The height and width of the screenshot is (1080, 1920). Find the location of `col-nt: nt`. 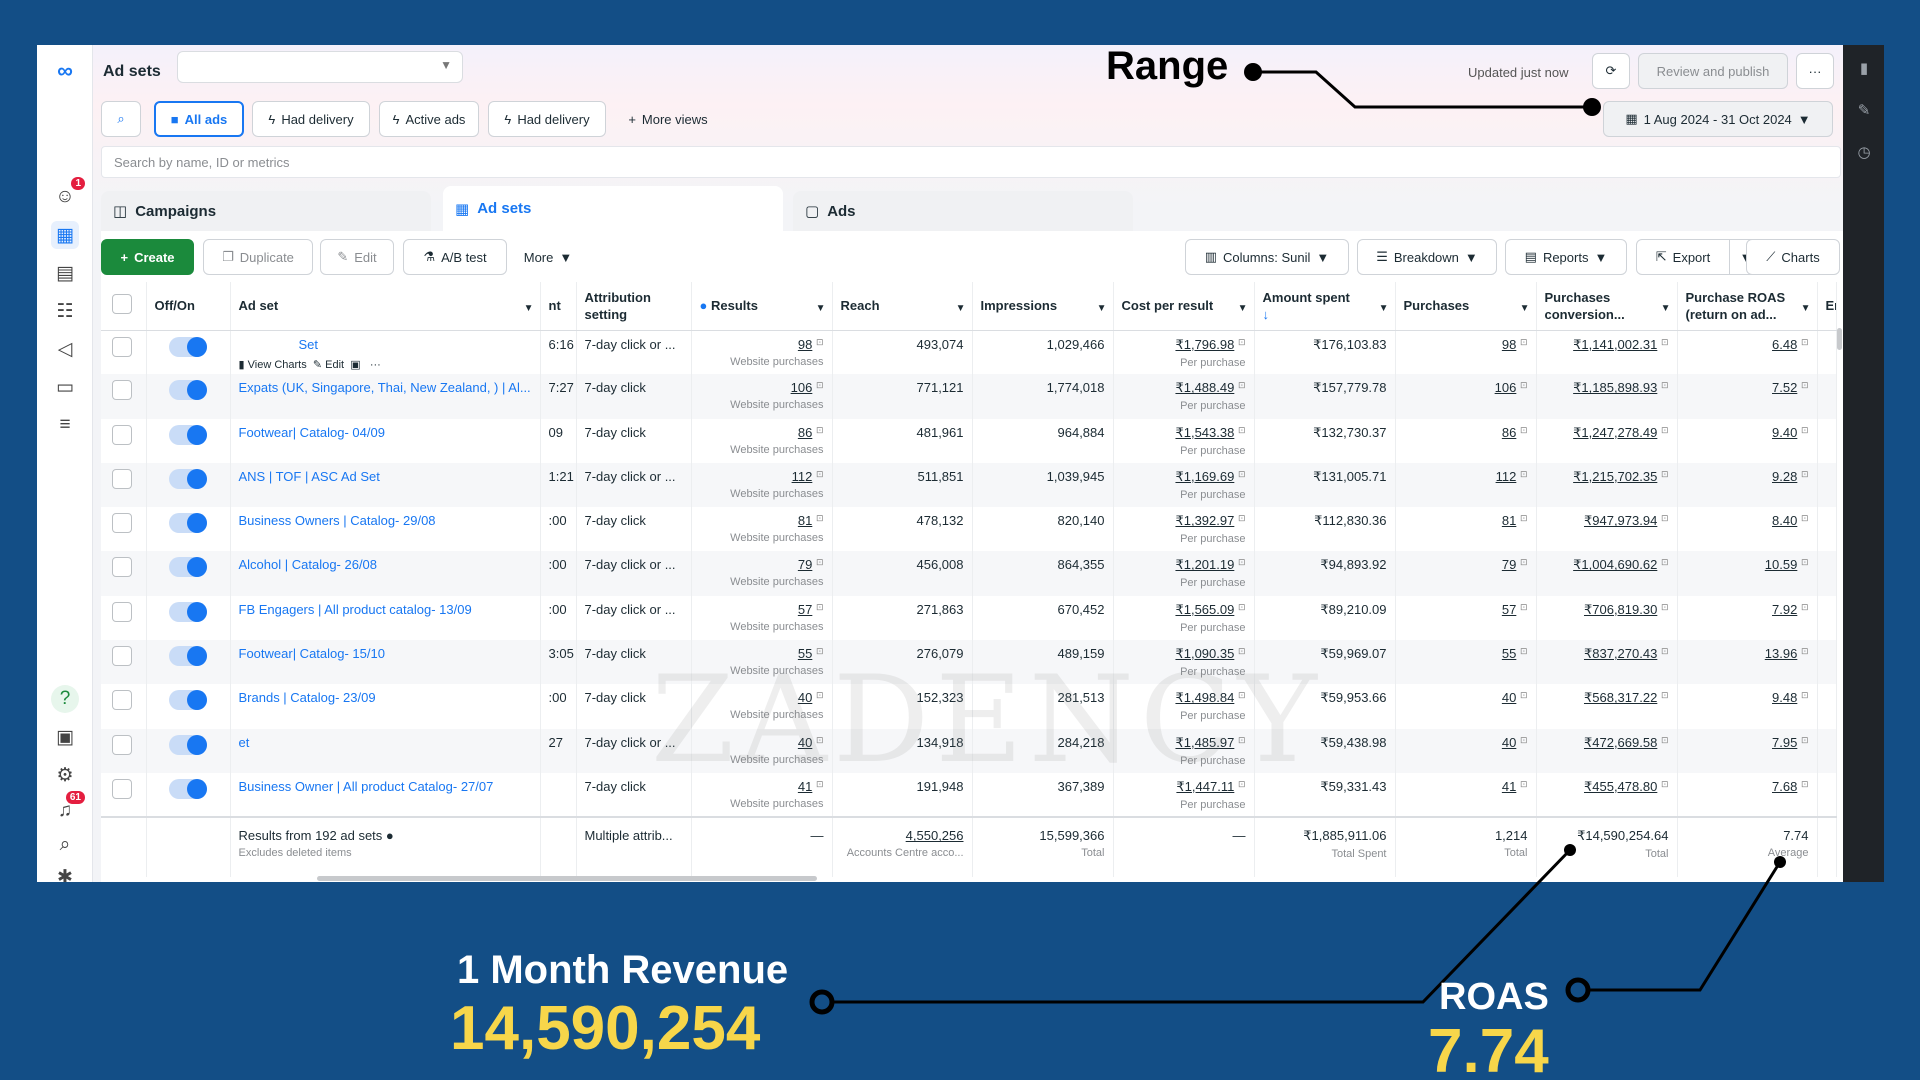

col-nt: nt is located at coordinates (558, 306).